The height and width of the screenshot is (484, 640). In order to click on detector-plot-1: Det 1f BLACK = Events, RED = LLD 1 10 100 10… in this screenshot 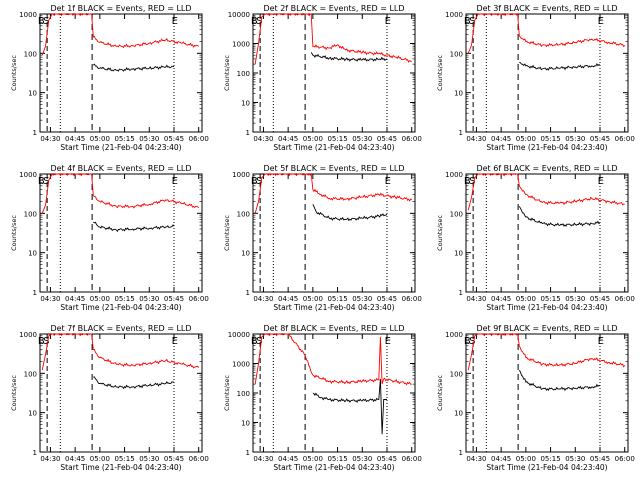, I will do `click(109, 78)`.